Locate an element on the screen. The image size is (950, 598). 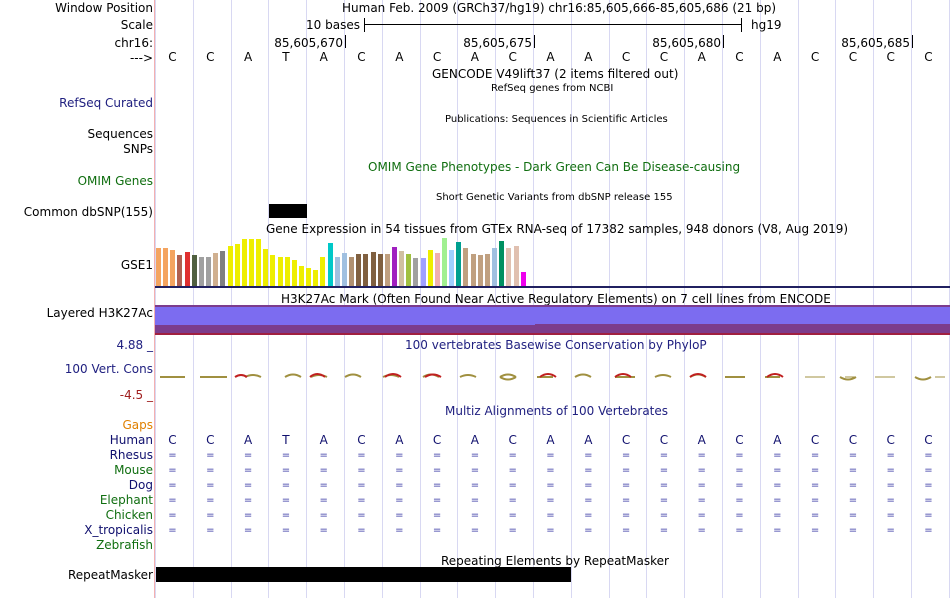
species-label: Mouse is located at coordinates (133, 470).